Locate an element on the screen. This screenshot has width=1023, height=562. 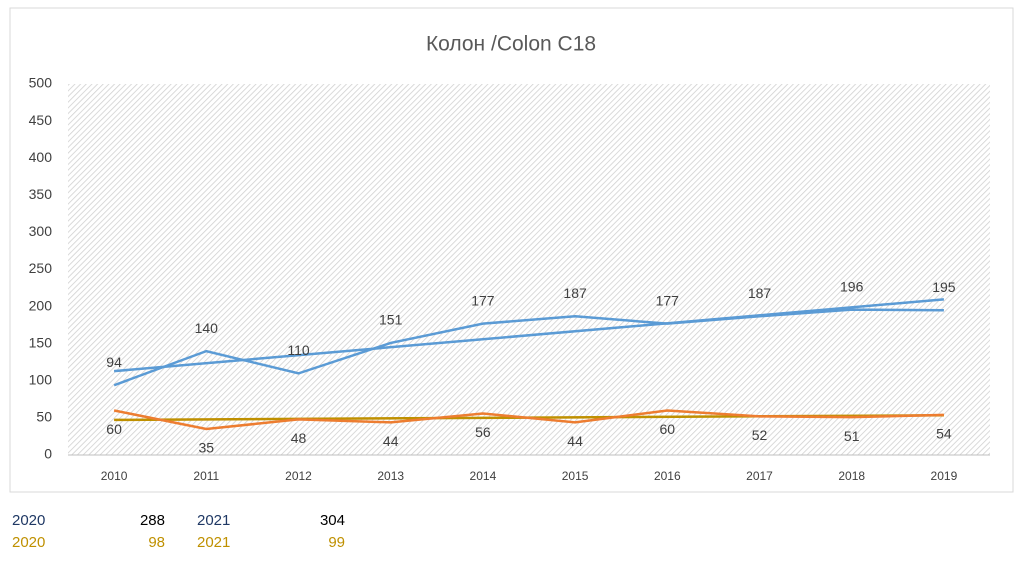
x-tick-label: 2019 is located at coordinates (944, 476).